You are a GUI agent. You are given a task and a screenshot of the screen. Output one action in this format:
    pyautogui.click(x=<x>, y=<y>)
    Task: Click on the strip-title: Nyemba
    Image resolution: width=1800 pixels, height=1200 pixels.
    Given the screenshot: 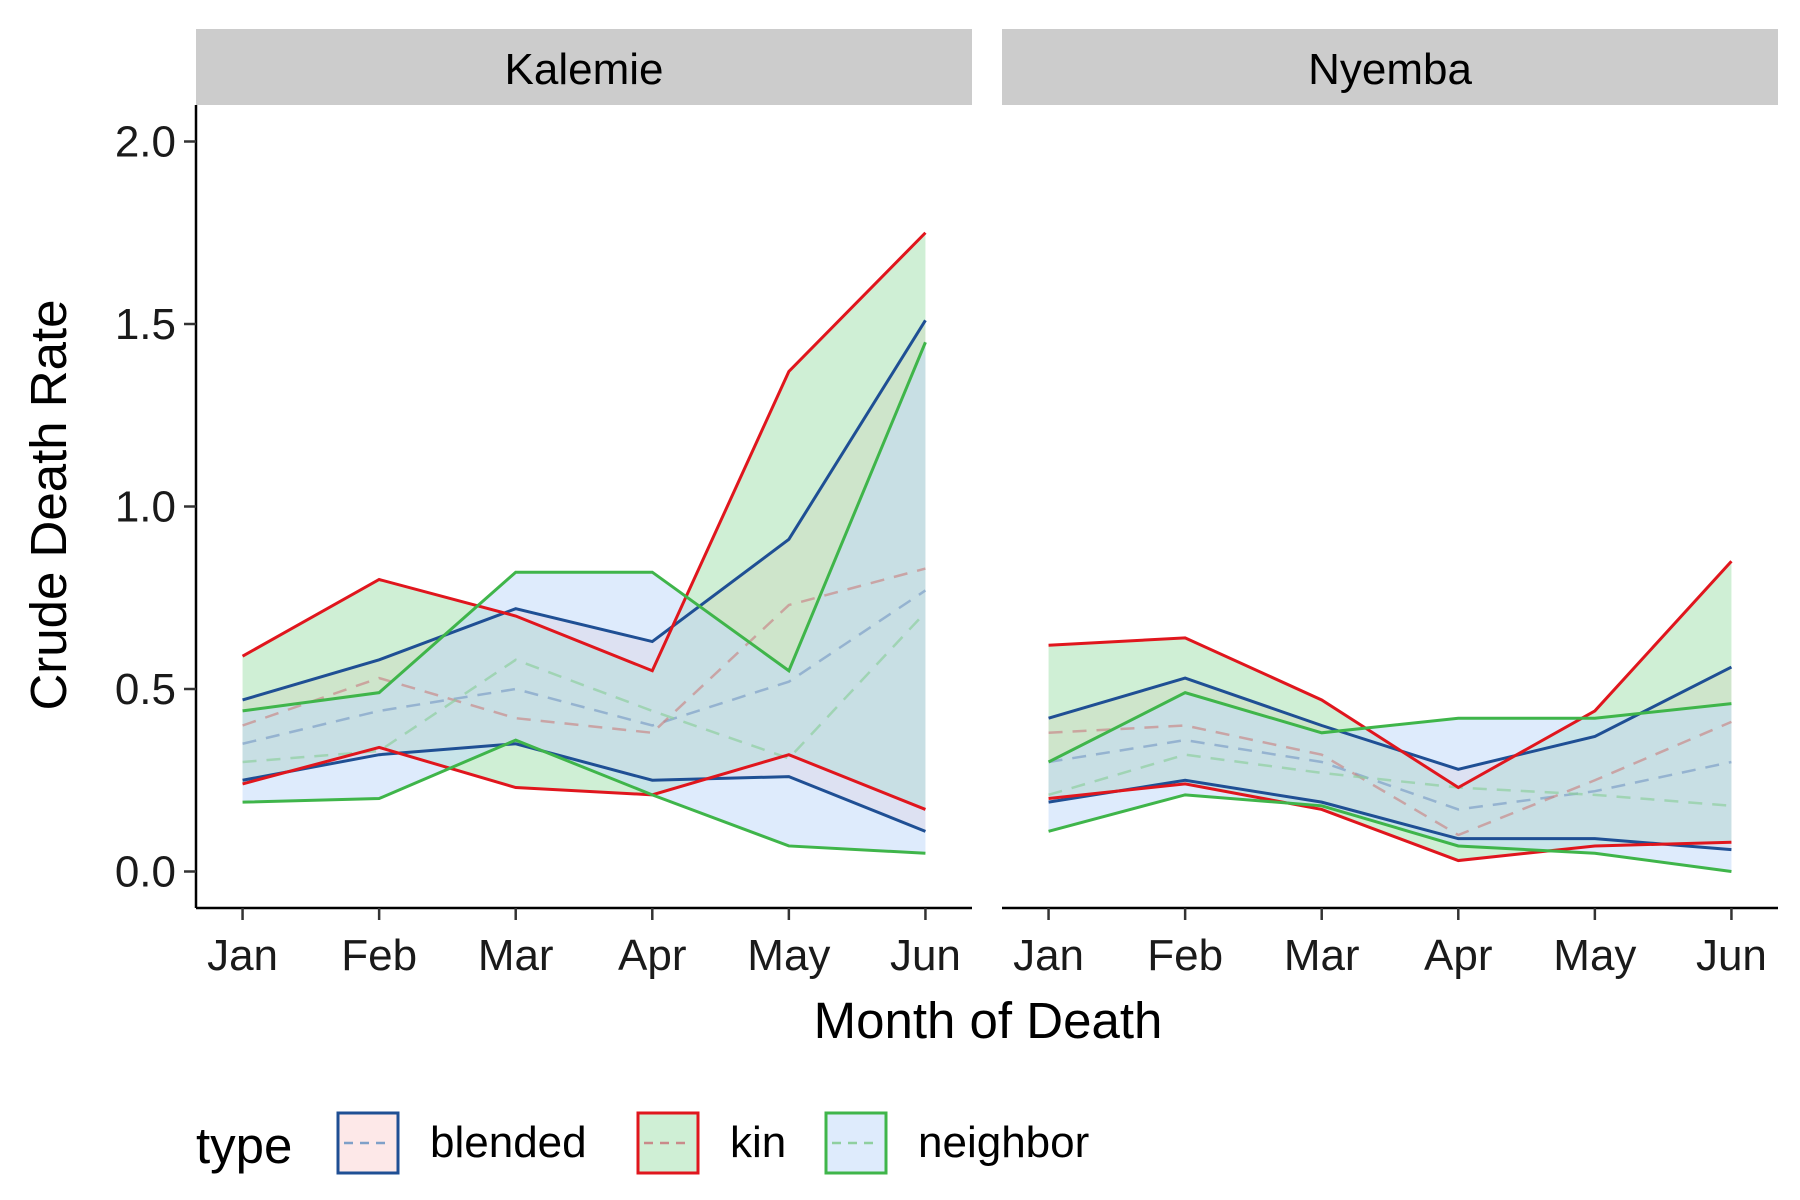 What is the action you would take?
    pyautogui.click(x=1390, y=69)
    